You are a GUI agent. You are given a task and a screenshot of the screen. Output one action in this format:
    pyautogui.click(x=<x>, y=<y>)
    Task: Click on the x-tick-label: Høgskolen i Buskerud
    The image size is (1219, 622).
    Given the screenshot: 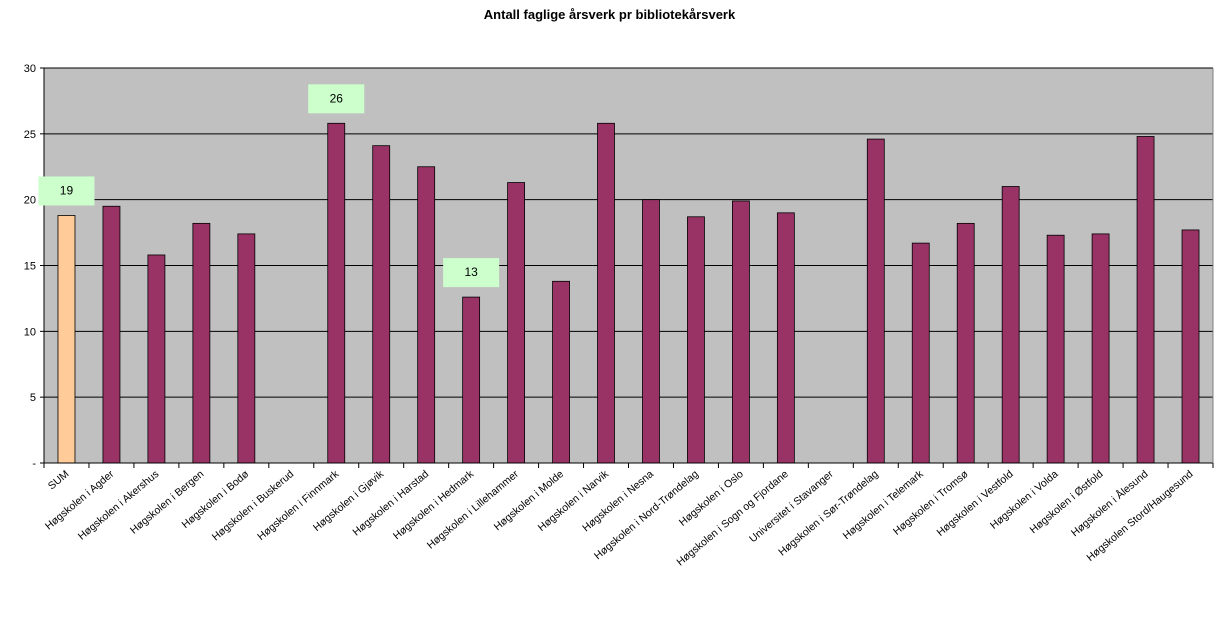 What is the action you would take?
    pyautogui.click(x=253, y=505)
    